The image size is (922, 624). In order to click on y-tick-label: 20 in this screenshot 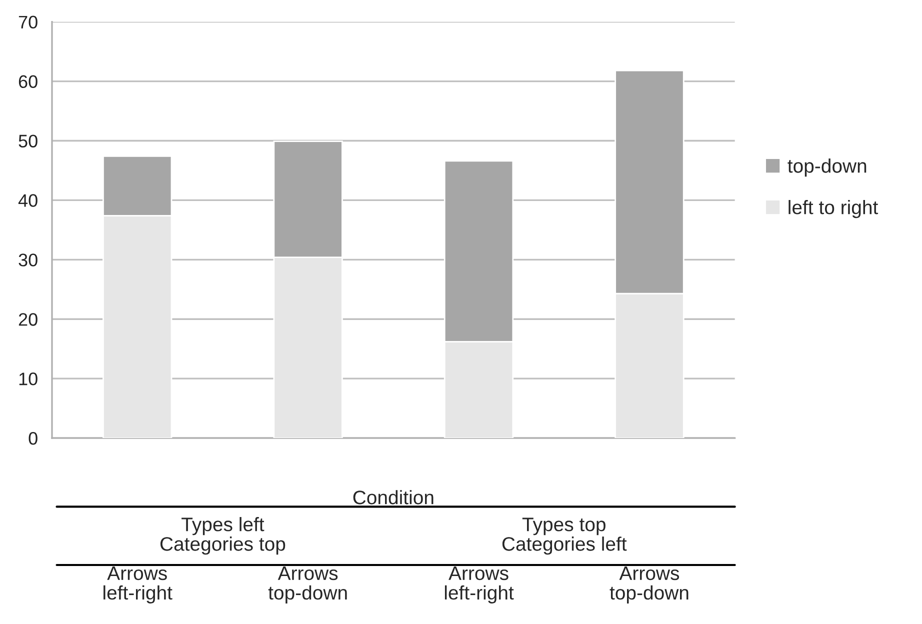, I will do `click(28, 319)`.